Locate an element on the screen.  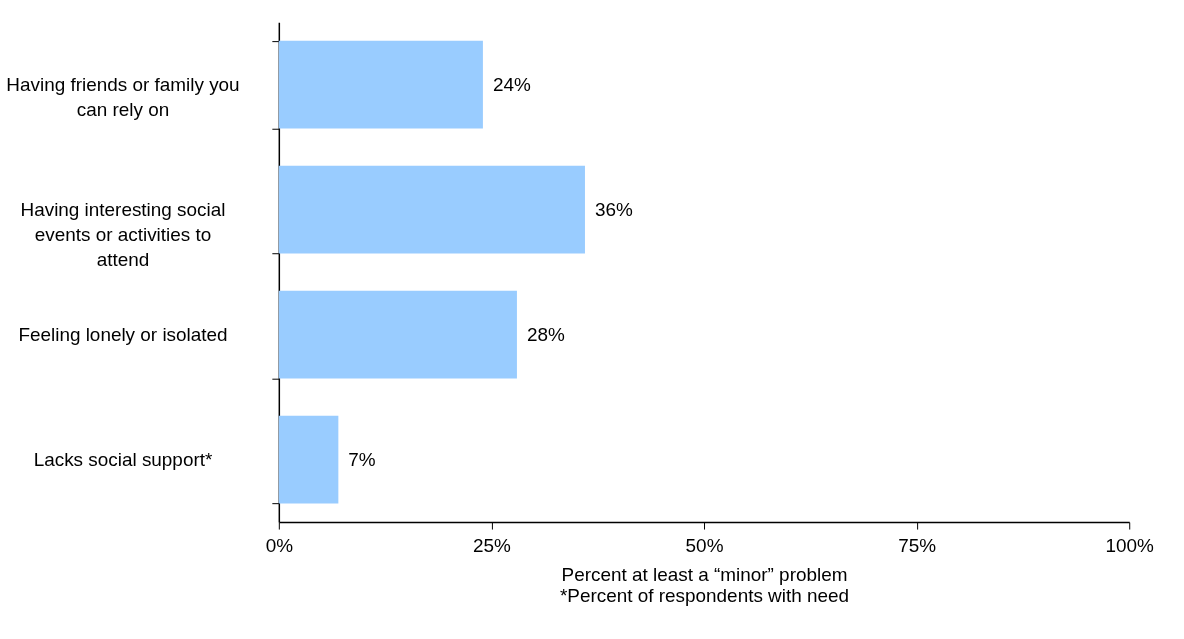
y-tick-label: Lacks social support* is located at coordinates (123, 460).